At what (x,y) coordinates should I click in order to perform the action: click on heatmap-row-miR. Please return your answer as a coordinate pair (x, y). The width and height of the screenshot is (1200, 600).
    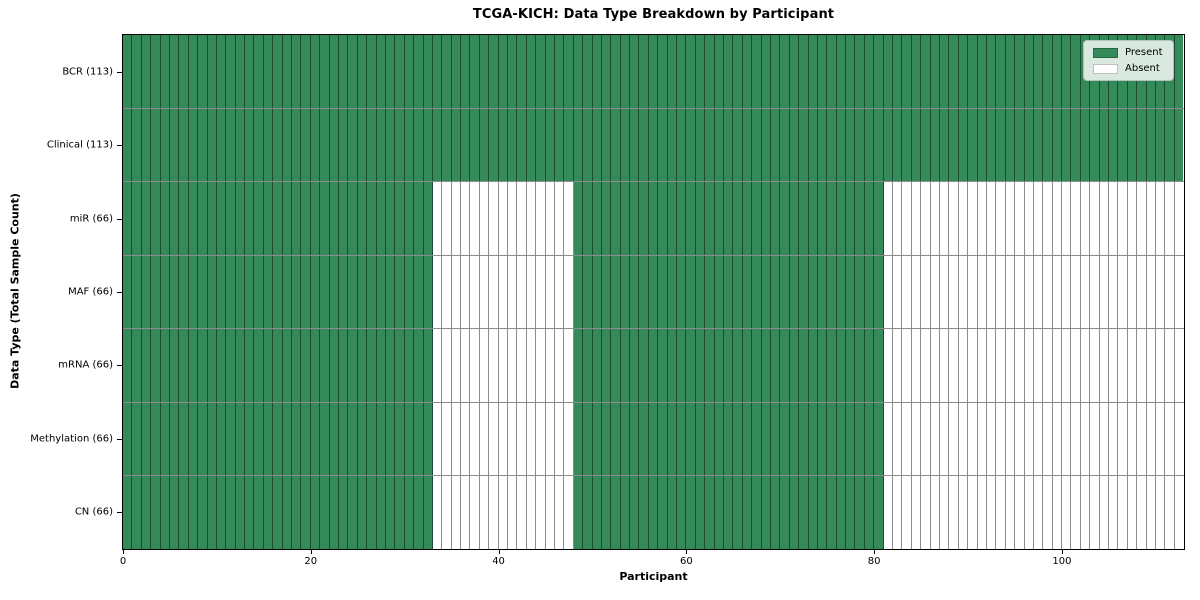
    Looking at the image, I should click on (653, 219).